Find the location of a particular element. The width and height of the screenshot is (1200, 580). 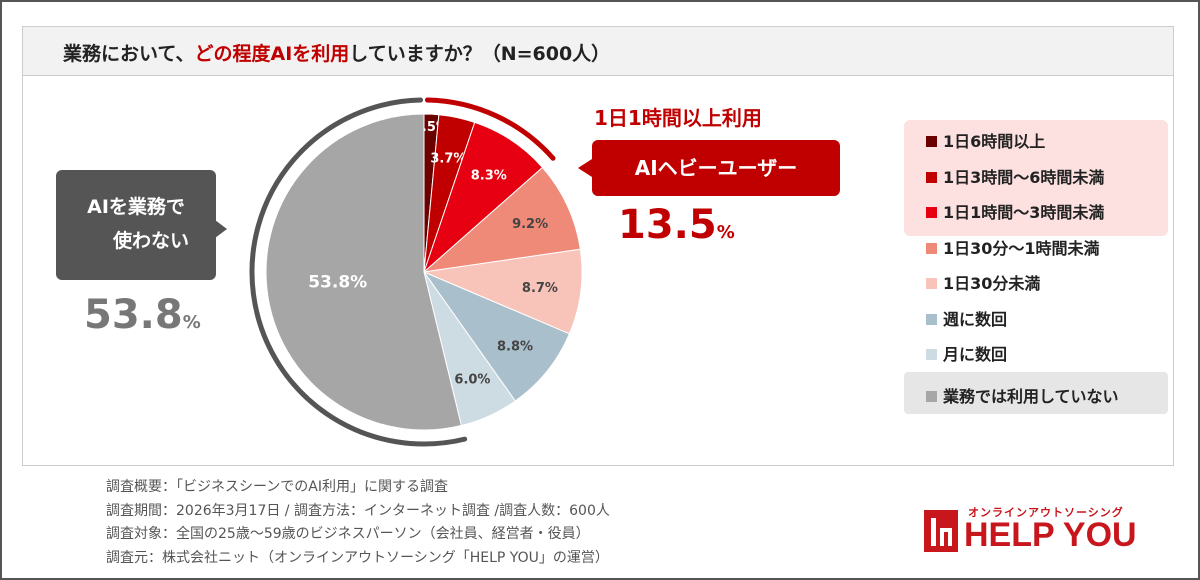

slice-label: 53.8% is located at coordinates (337, 282).